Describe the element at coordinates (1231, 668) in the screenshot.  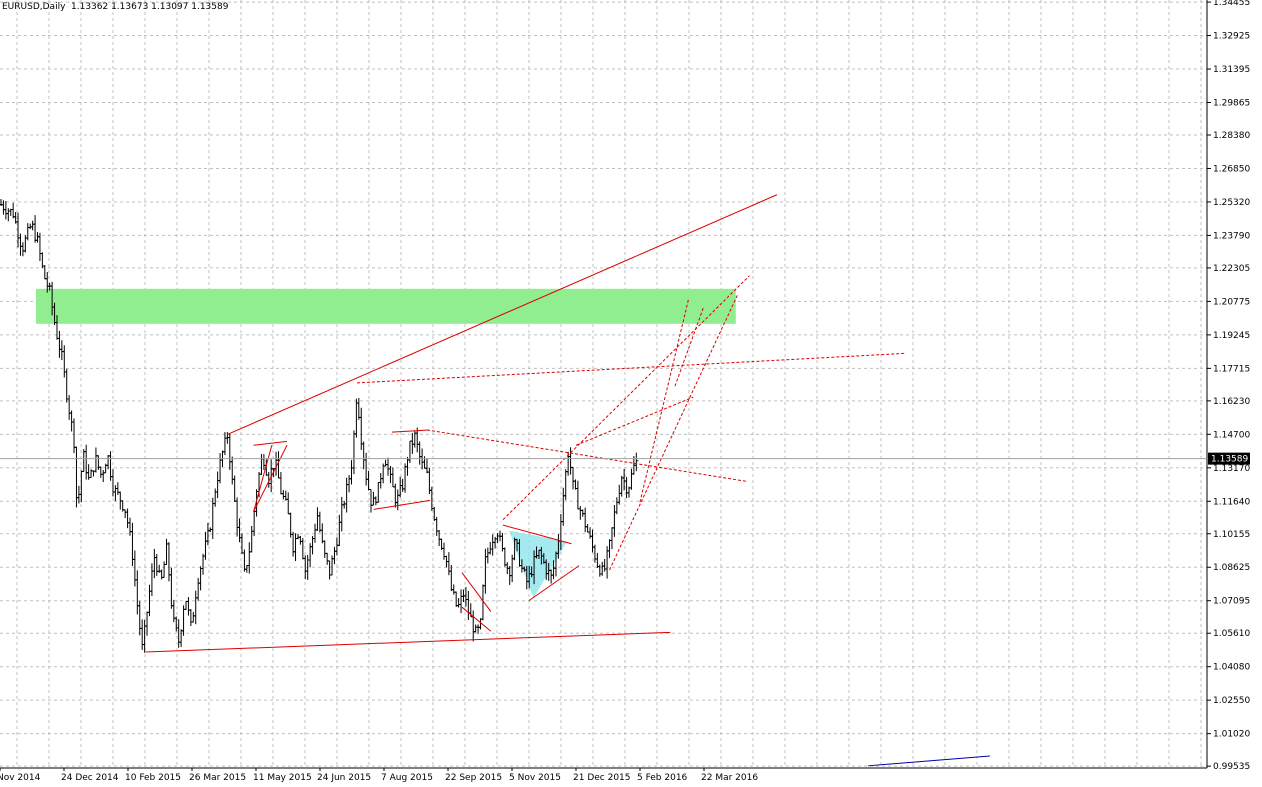
I see `price-tick-label: 1.04080` at that location.